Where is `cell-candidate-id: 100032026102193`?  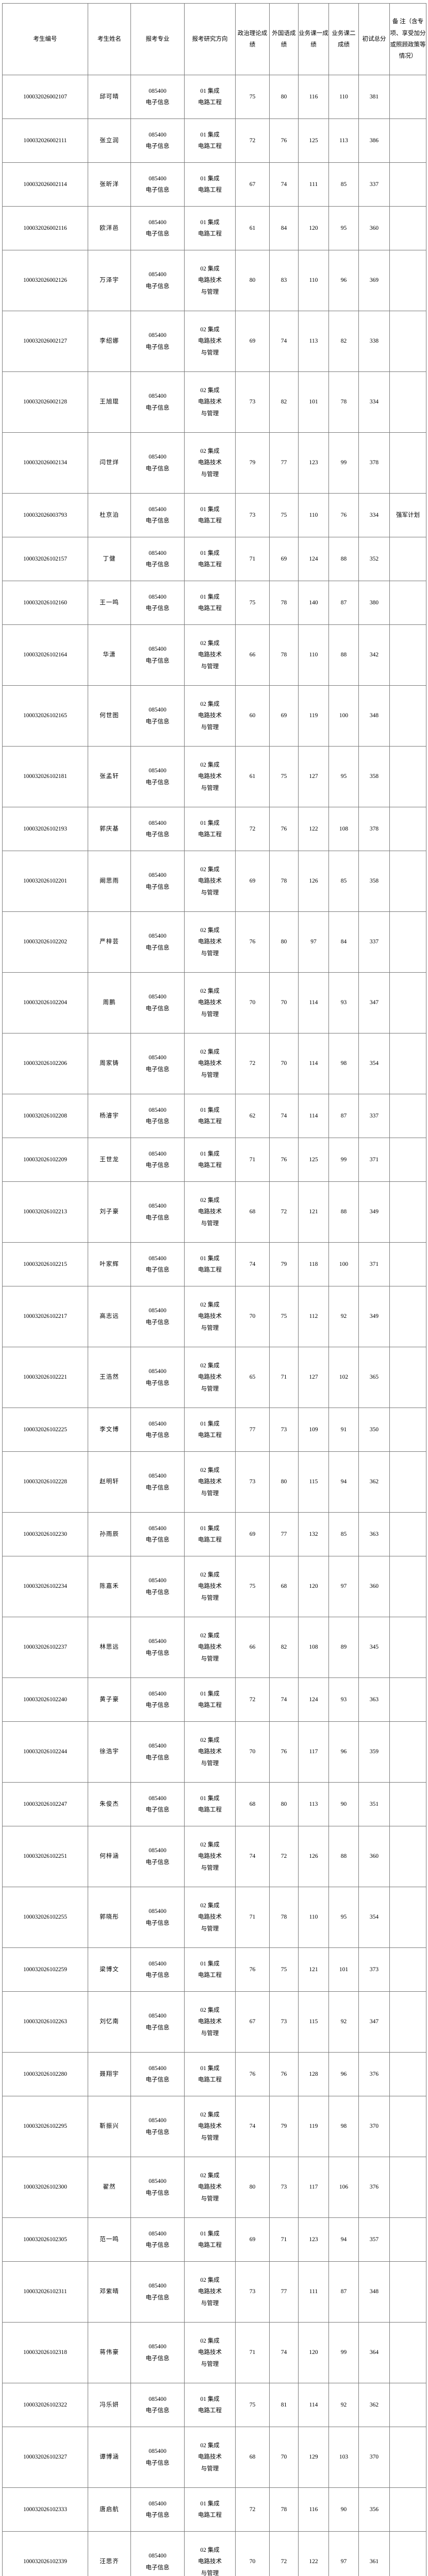 cell-candidate-id: 100032026102193 is located at coordinates (45, 829).